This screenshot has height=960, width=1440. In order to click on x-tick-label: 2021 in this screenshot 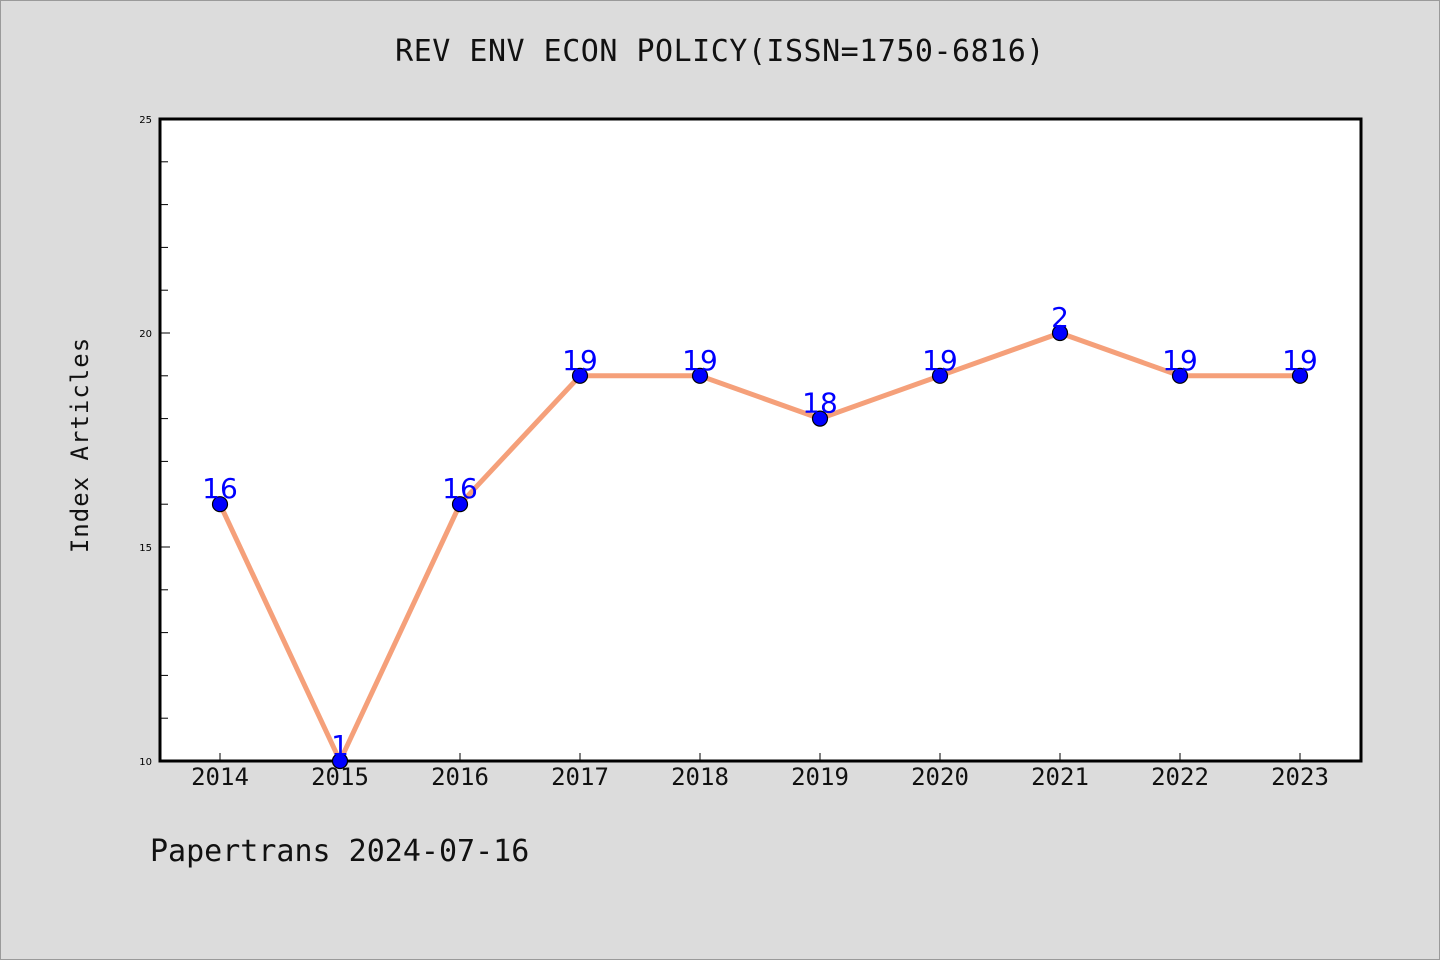, I will do `click(1060, 777)`.